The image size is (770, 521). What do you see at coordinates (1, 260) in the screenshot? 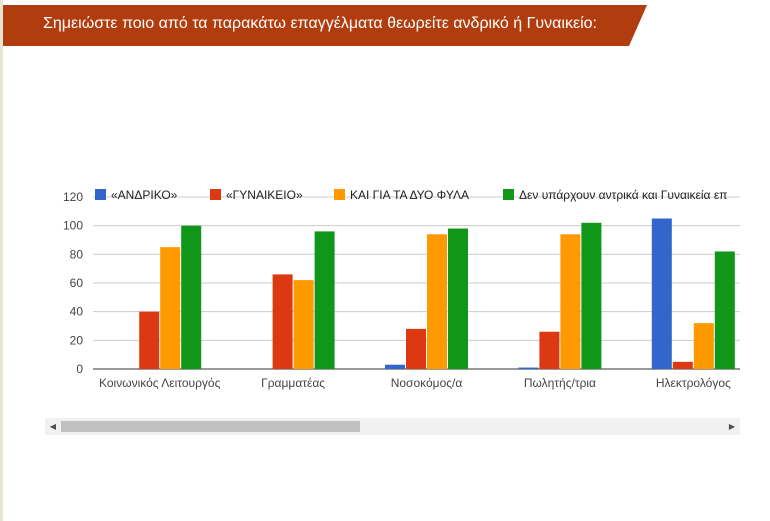
I see `left-border` at bounding box center [1, 260].